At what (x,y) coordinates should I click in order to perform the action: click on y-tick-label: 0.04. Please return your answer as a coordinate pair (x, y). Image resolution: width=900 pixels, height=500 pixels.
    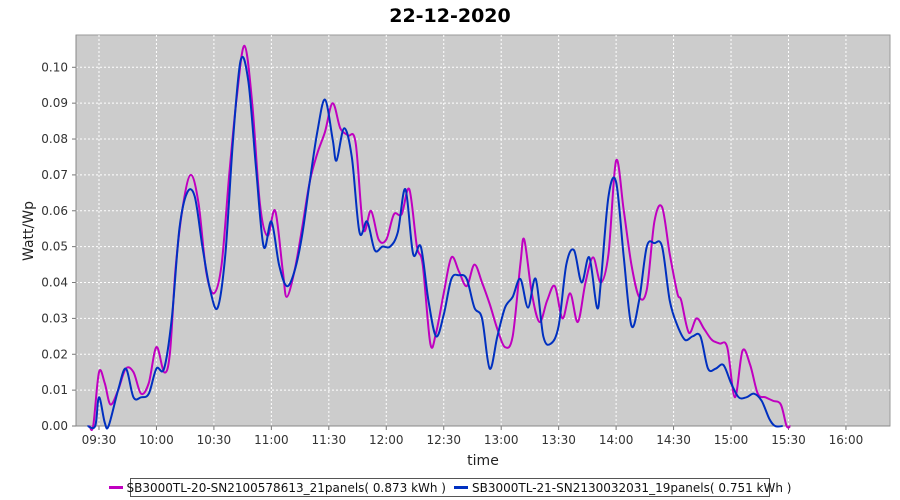
    Looking at the image, I should click on (54, 283).